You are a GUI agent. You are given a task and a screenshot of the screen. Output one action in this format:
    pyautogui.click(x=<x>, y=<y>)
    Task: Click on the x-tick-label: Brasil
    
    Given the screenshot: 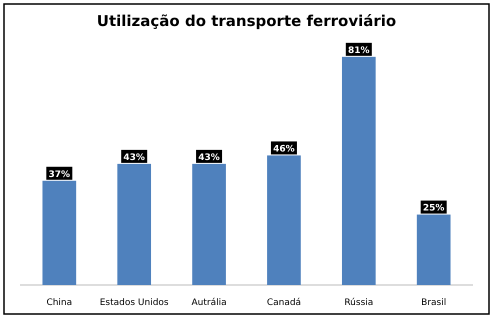 What is the action you would take?
    pyautogui.click(x=433, y=303)
    